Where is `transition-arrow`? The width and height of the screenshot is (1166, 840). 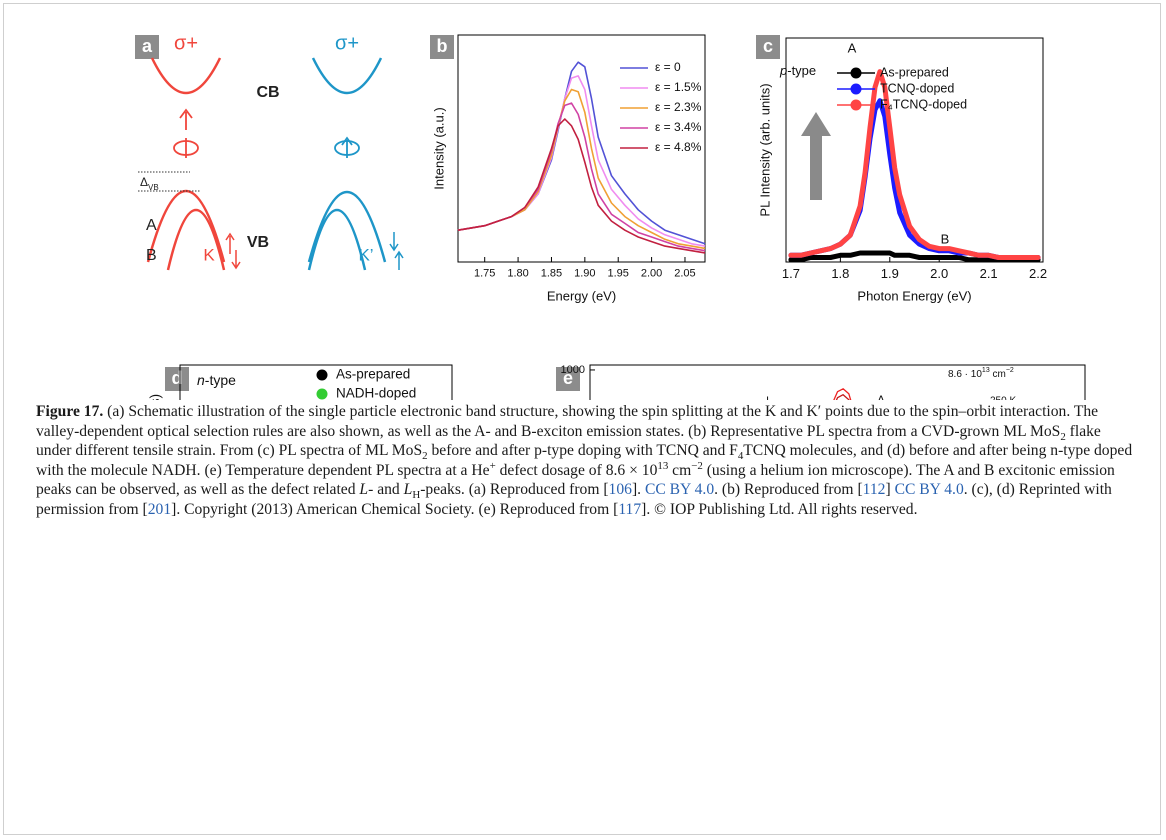 transition-arrow is located at coordinates (186, 119).